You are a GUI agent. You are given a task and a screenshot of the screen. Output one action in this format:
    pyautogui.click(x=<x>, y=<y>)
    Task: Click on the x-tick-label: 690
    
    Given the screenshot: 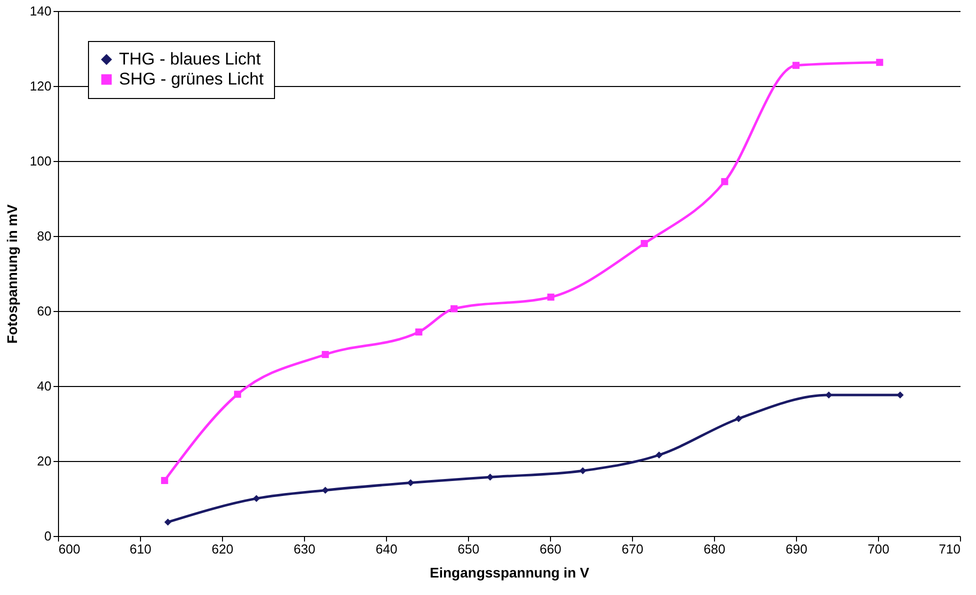 What is the action you would take?
    pyautogui.click(x=797, y=549)
    